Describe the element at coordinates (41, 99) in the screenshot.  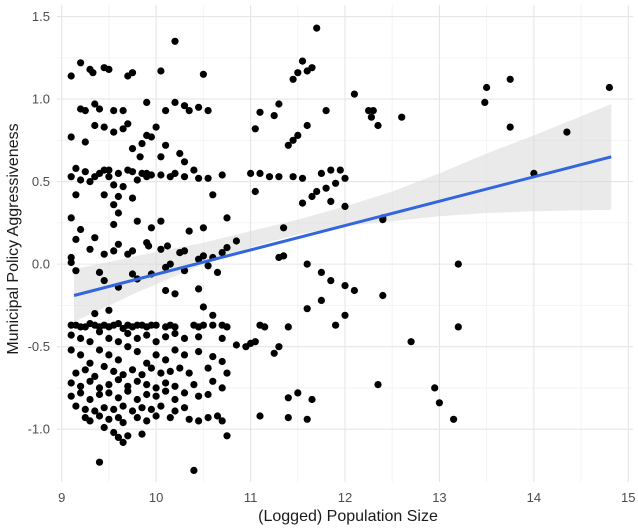
I see `y-tick-label: 1.0` at that location.